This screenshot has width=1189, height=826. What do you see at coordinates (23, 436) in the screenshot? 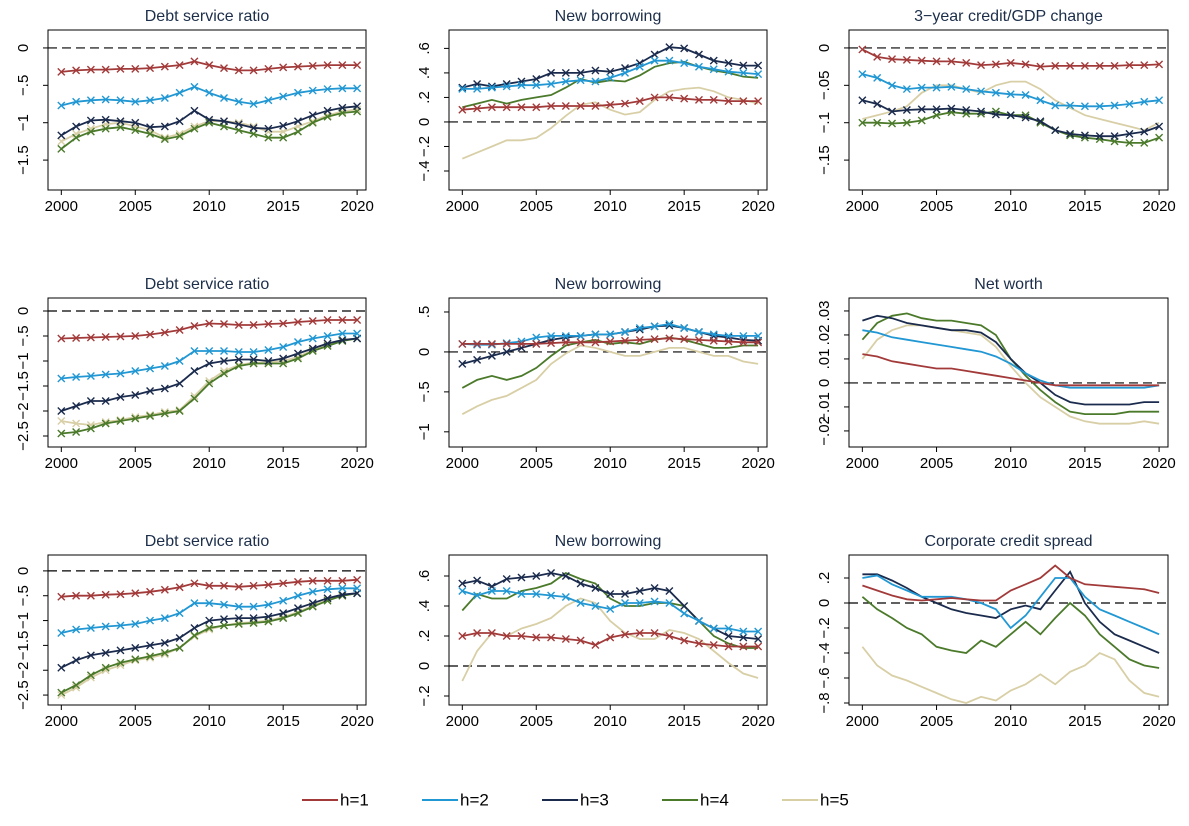
I see `y-tick-label: −2.5` at bounding box center [23, 436].